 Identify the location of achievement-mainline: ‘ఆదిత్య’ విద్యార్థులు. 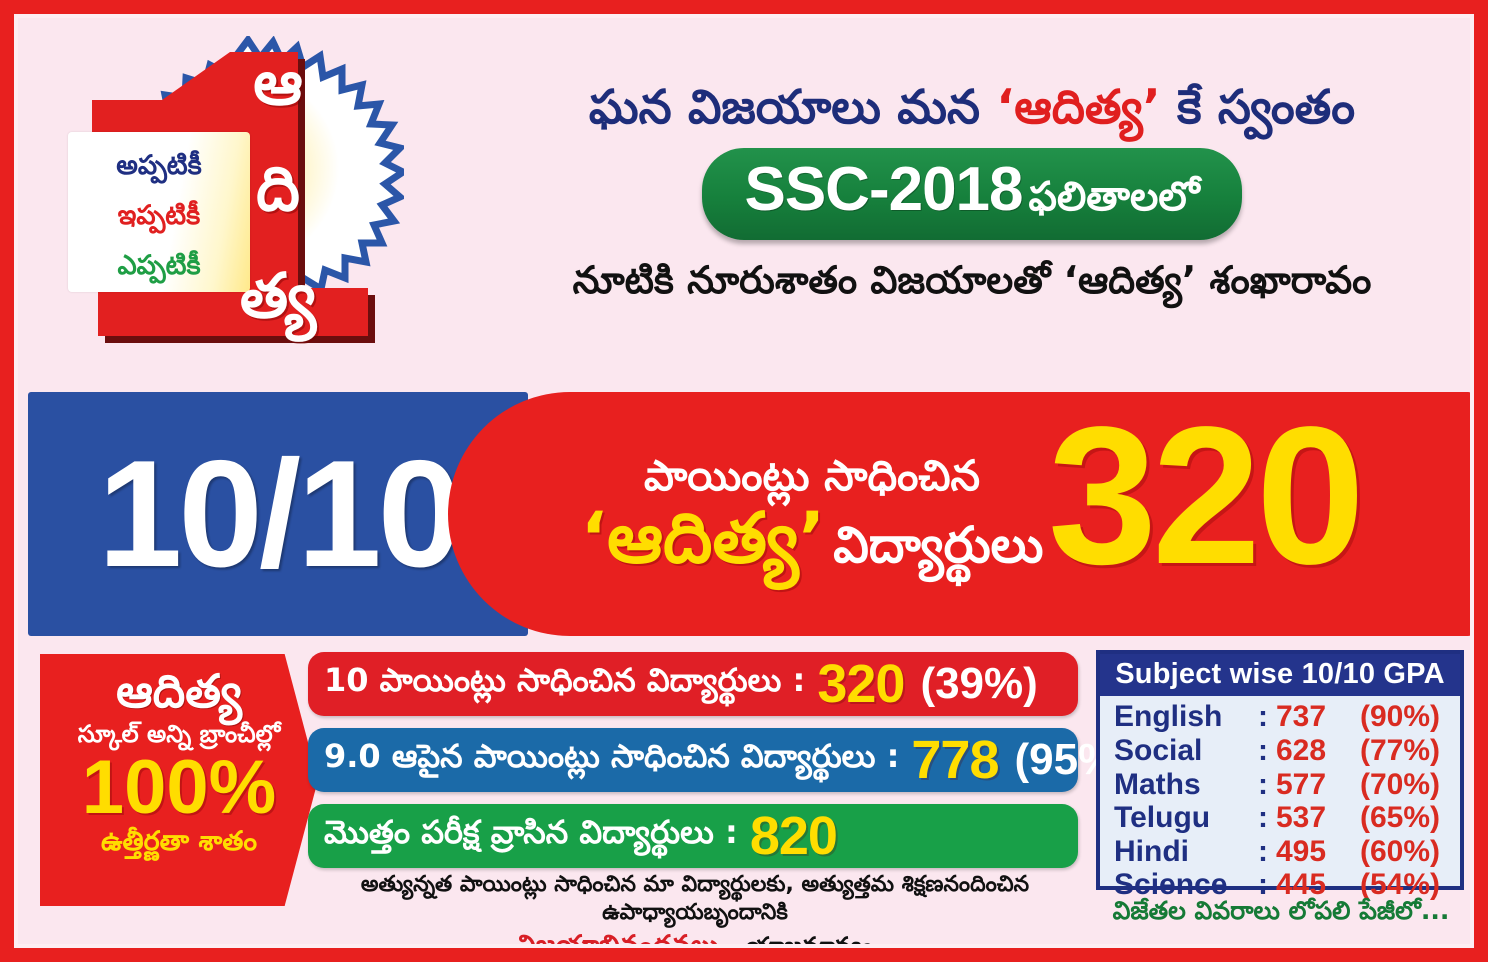
(812, 538).